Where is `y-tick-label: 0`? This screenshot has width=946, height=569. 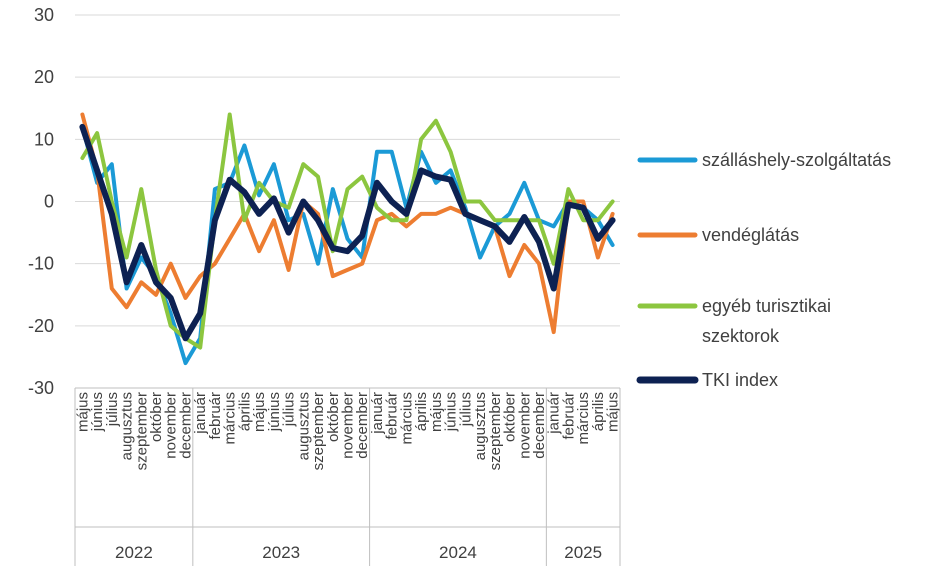 y-tick-label: 0 is located at coordinates (49, 202).